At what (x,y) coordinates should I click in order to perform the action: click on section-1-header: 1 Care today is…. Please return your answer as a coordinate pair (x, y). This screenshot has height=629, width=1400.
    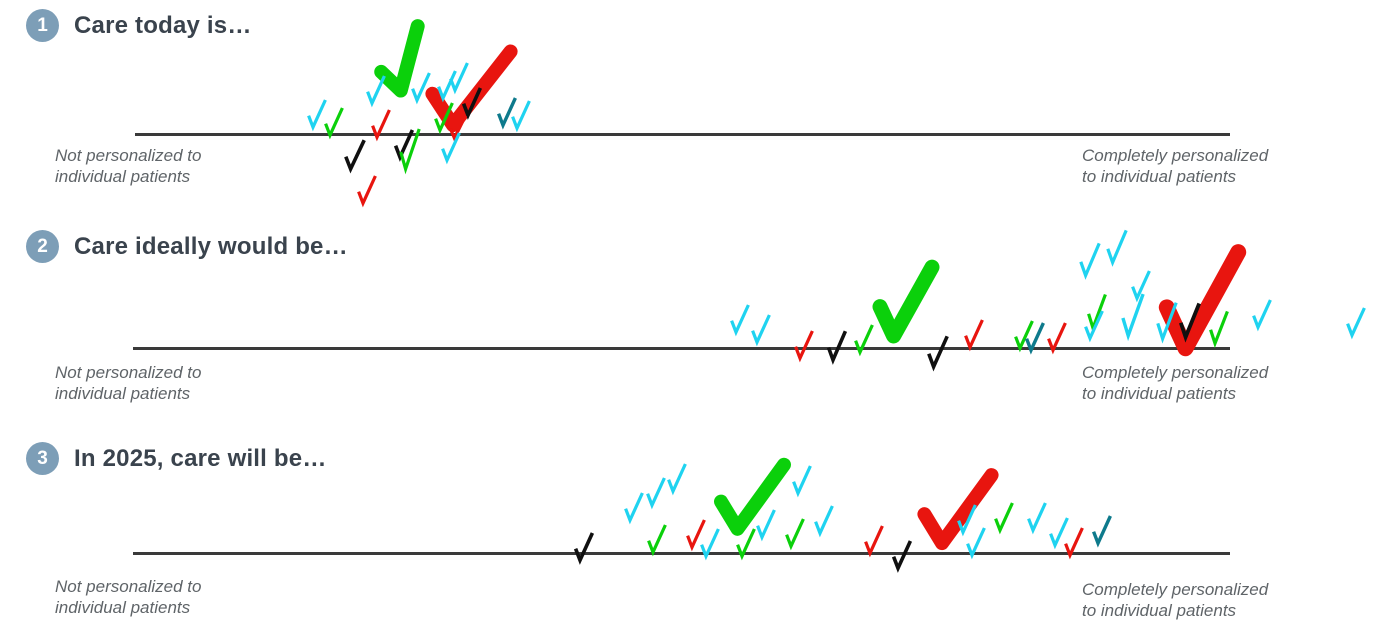
    Looking at the image, I should click on (139, 25).